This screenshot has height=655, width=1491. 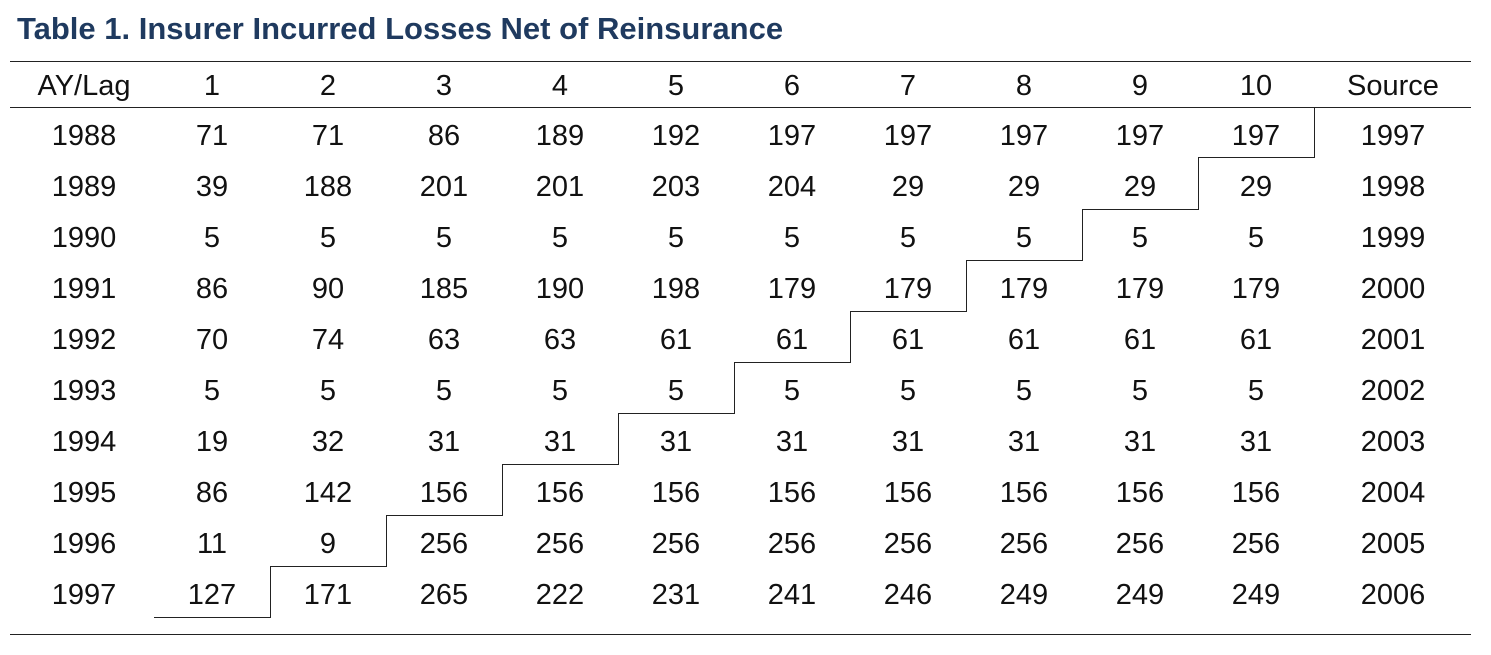 I want to click on source-year-cell: 2006, so click(x=1393, y=595).